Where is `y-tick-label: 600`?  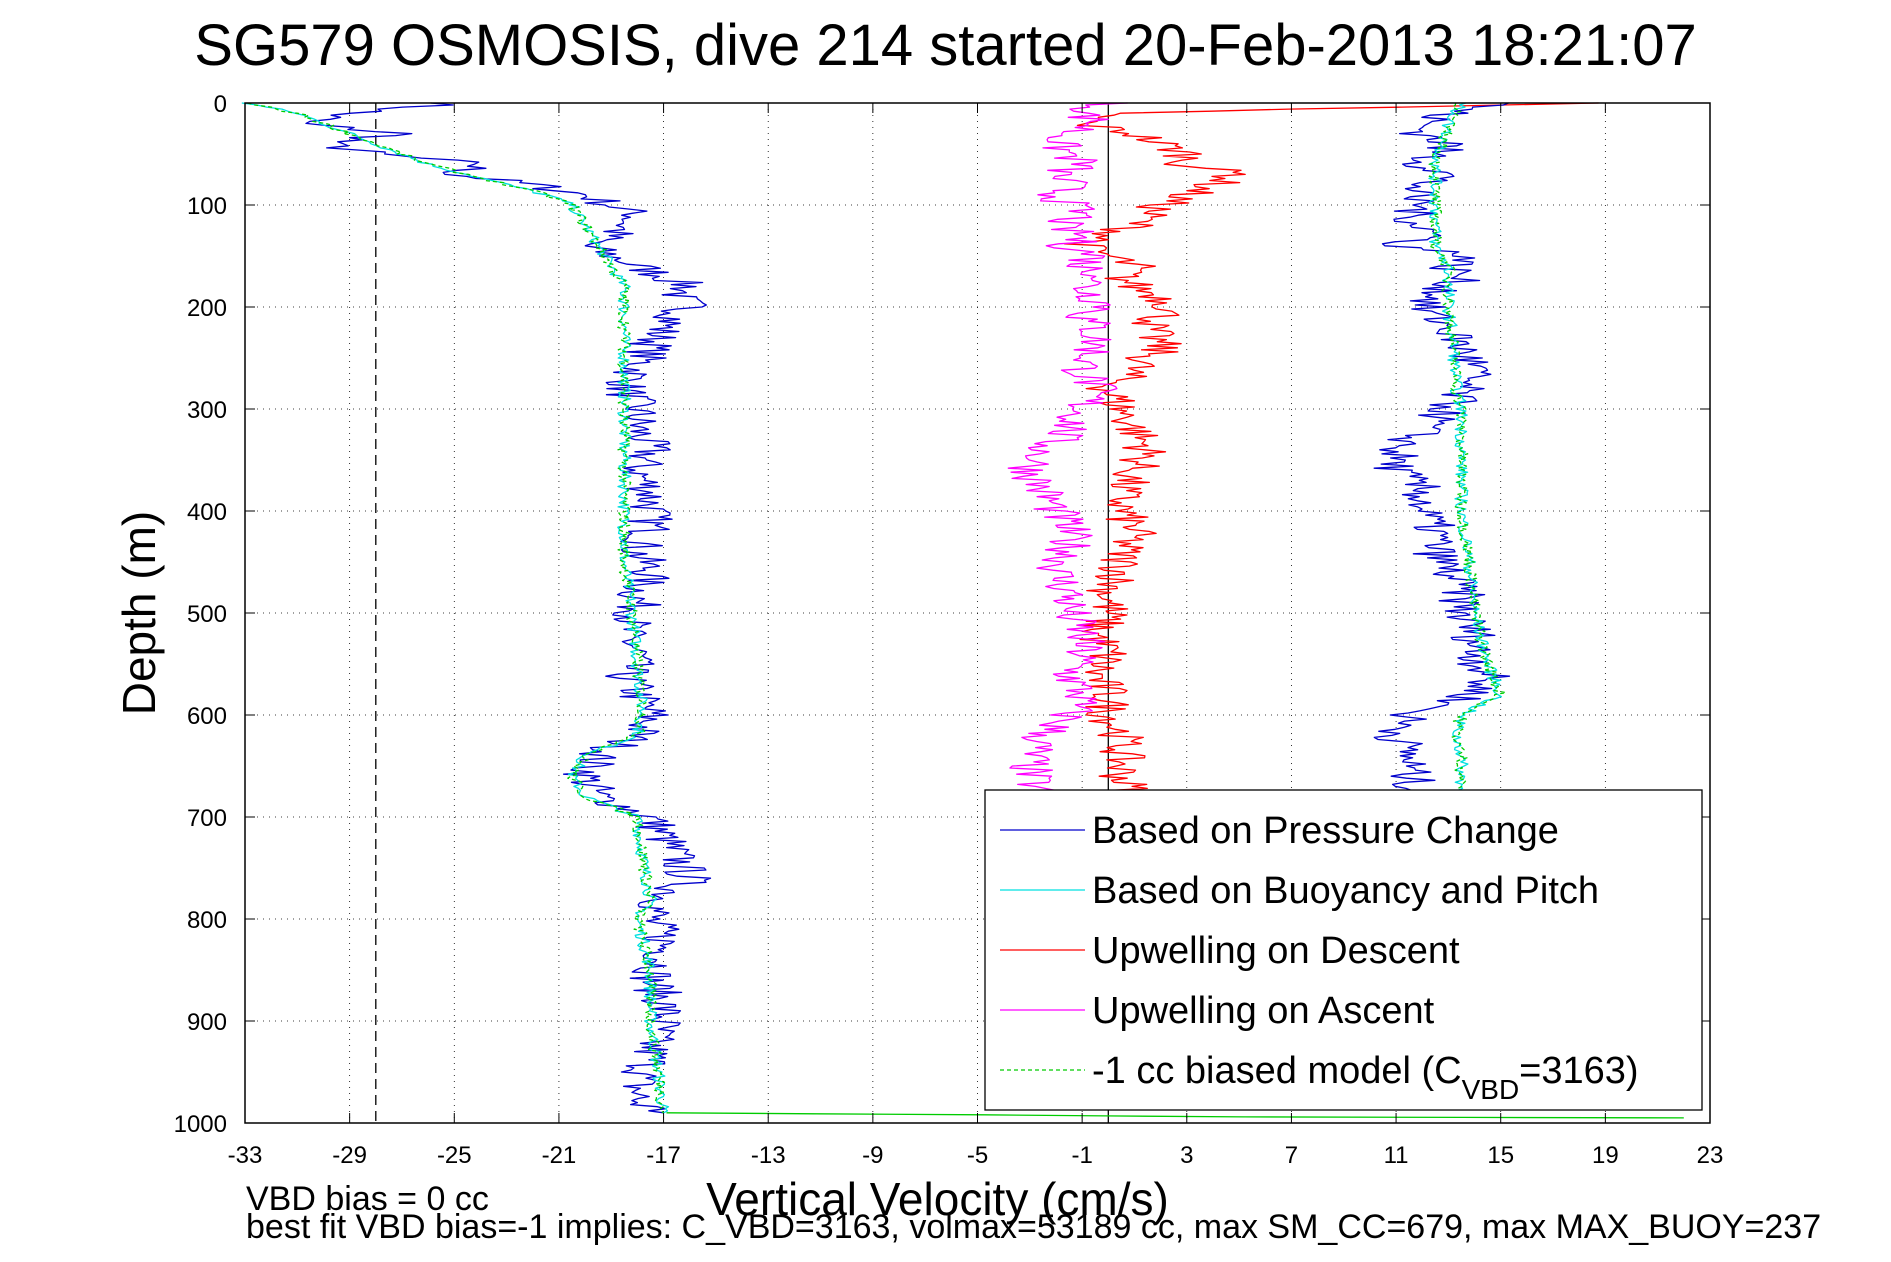 y-tick-label: 600 is located at coordinates (207, 716).